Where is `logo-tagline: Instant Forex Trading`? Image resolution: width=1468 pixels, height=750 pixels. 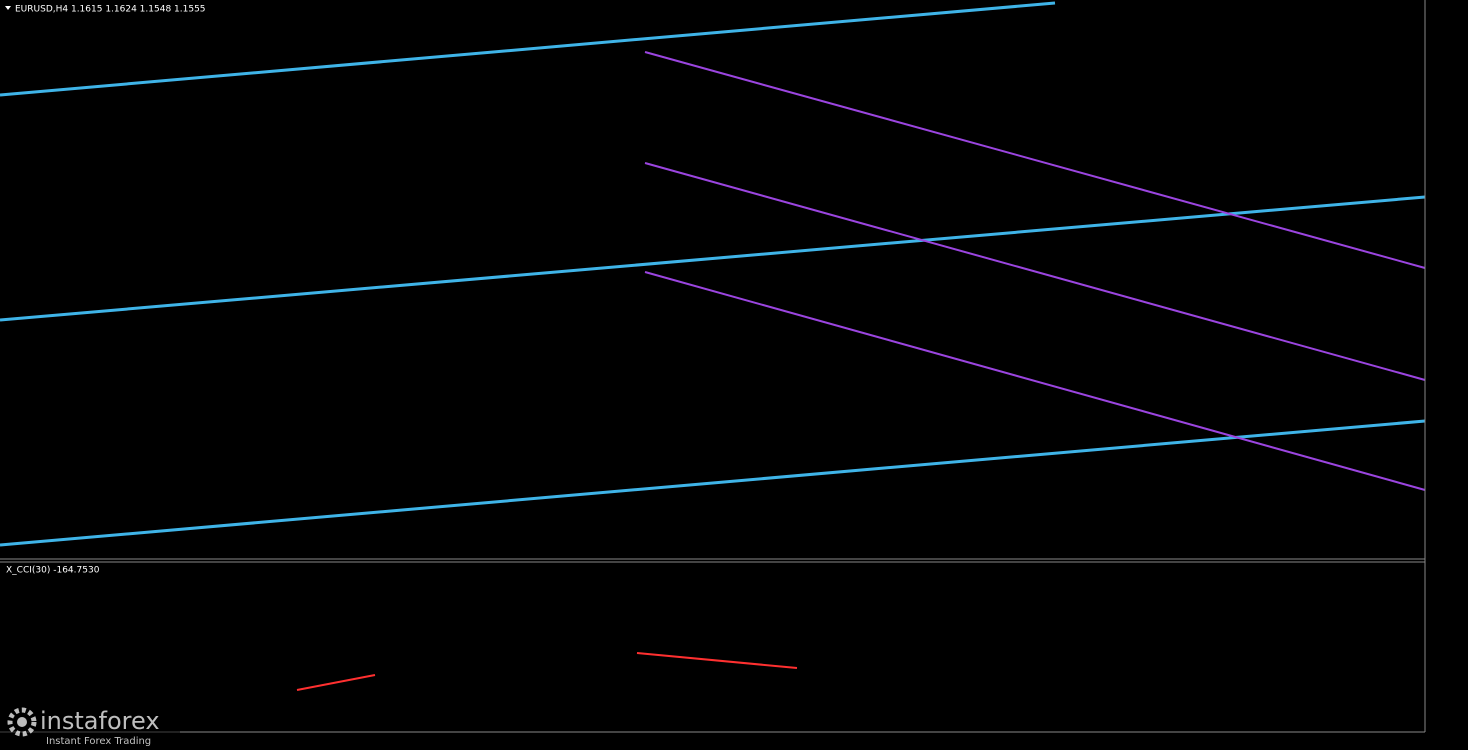
logo-tagline: Instant Forex Trading is located at coordinates (98, 741).